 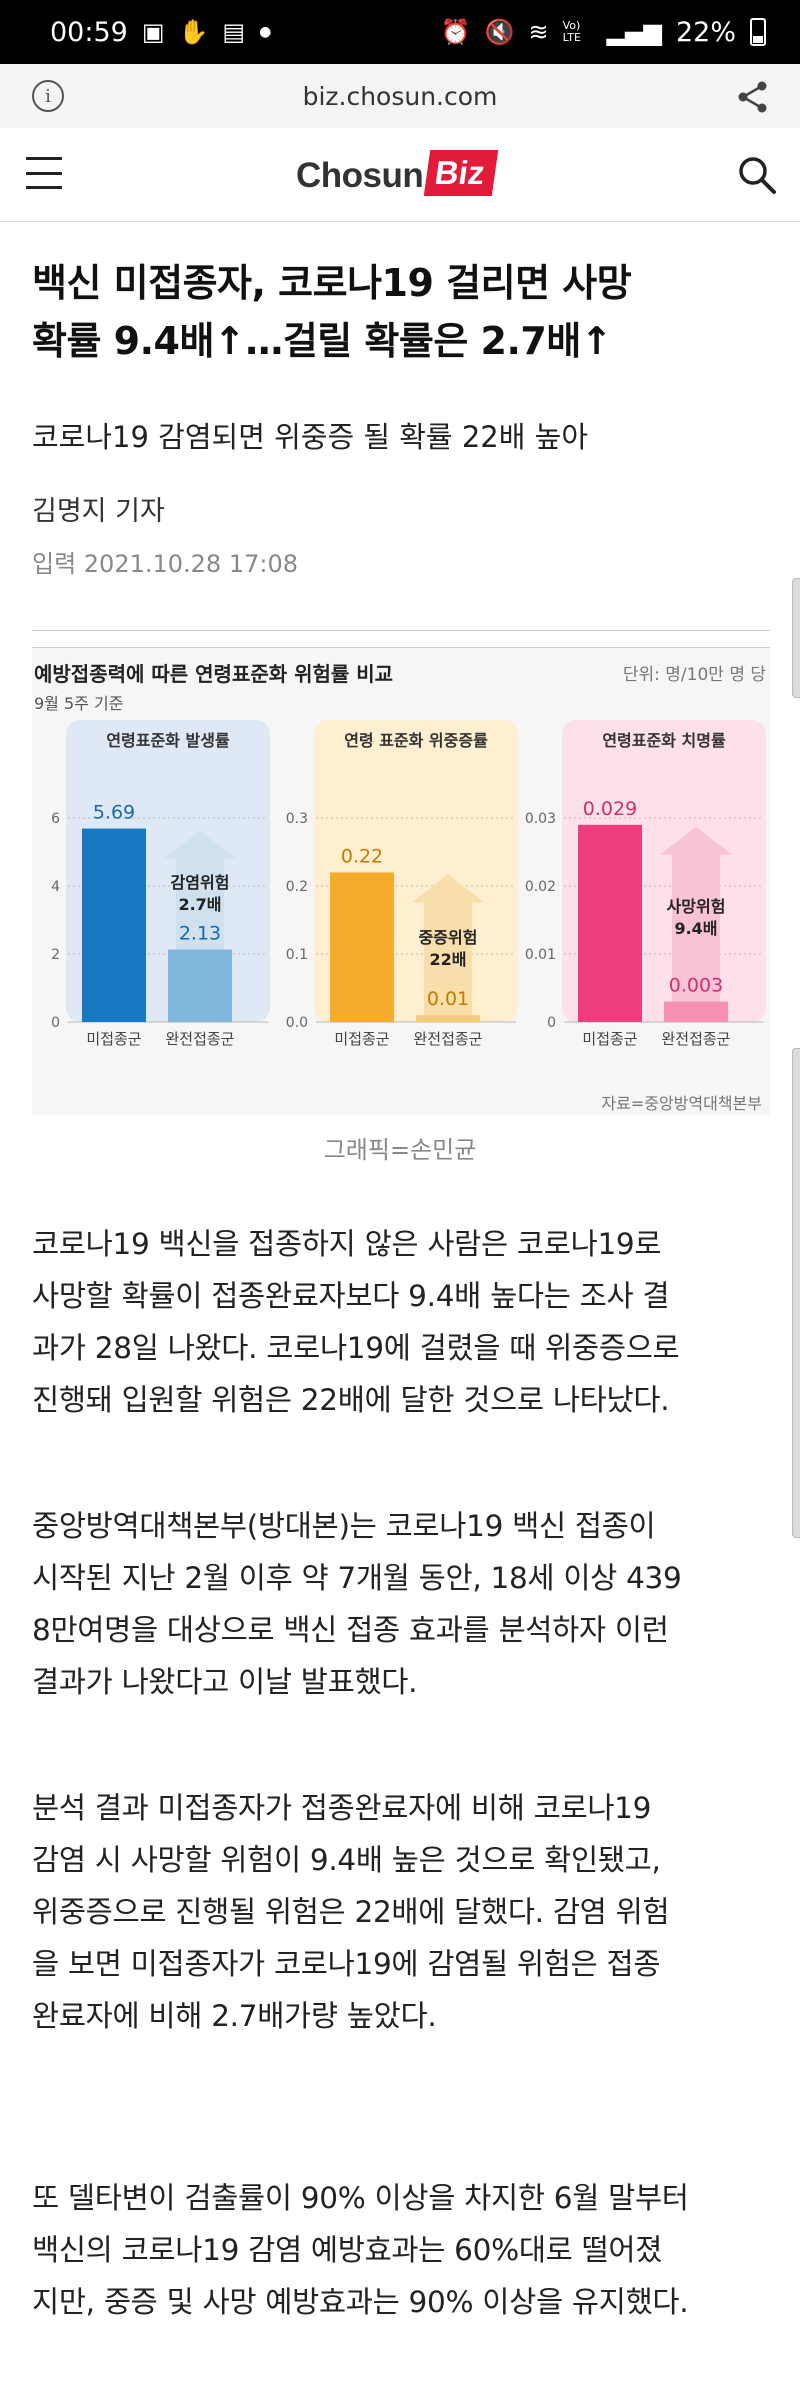 What do you see at coordinates (416, 740) in the screenshot?
I see `panel-title: 연령 표준화 위중증률` at bounding box center [416, 740].